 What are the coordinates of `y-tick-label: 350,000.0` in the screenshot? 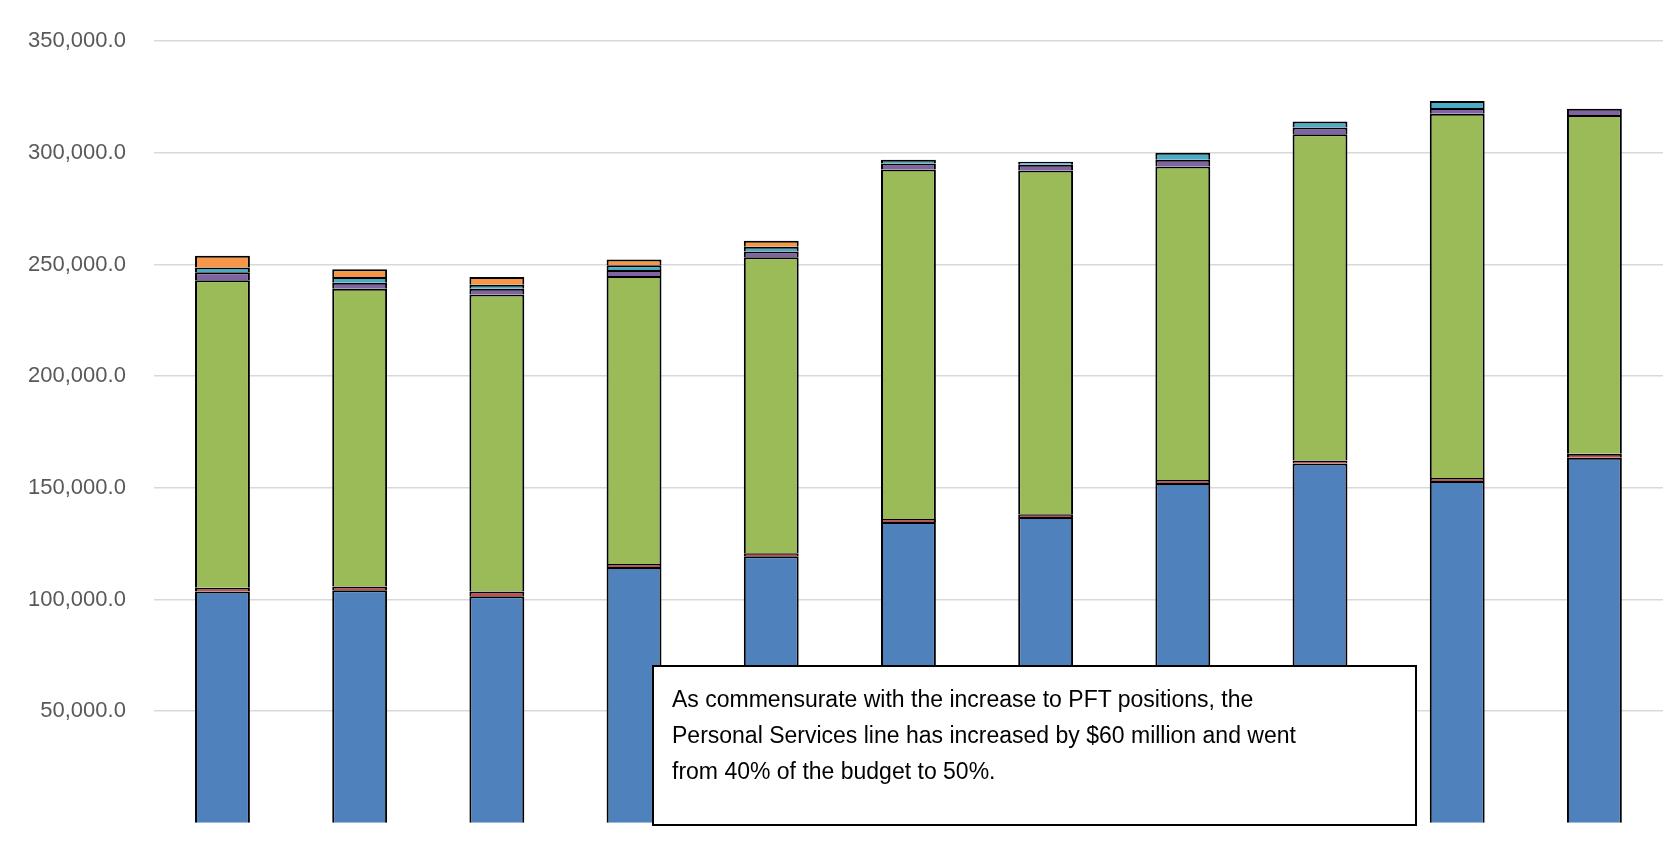 It's located at (77, 40).